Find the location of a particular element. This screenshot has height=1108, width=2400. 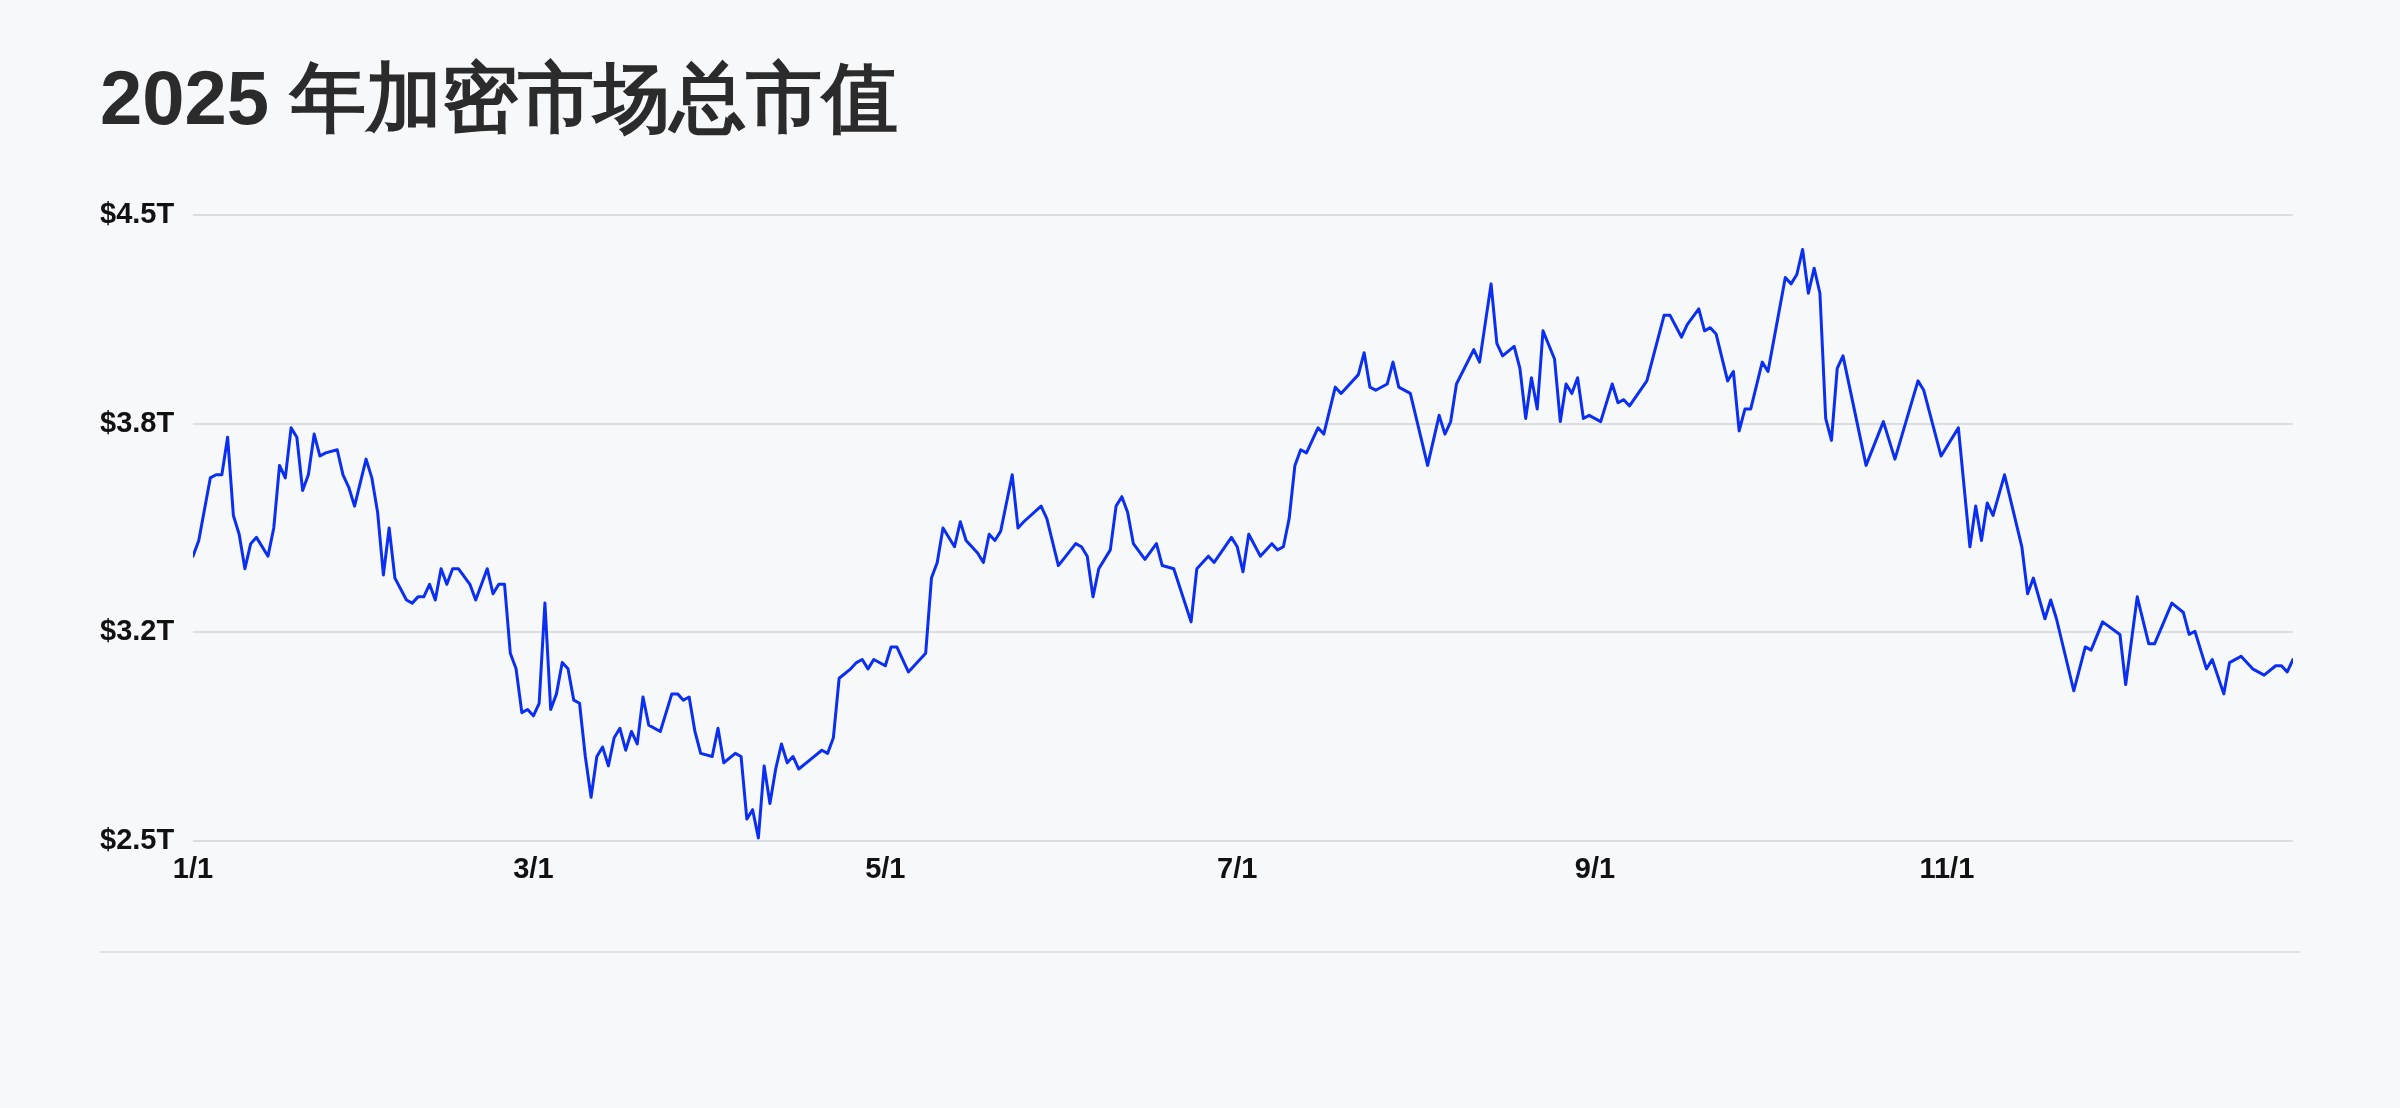

y-tick-label: $3.8T is located at coordinates (137, 421).